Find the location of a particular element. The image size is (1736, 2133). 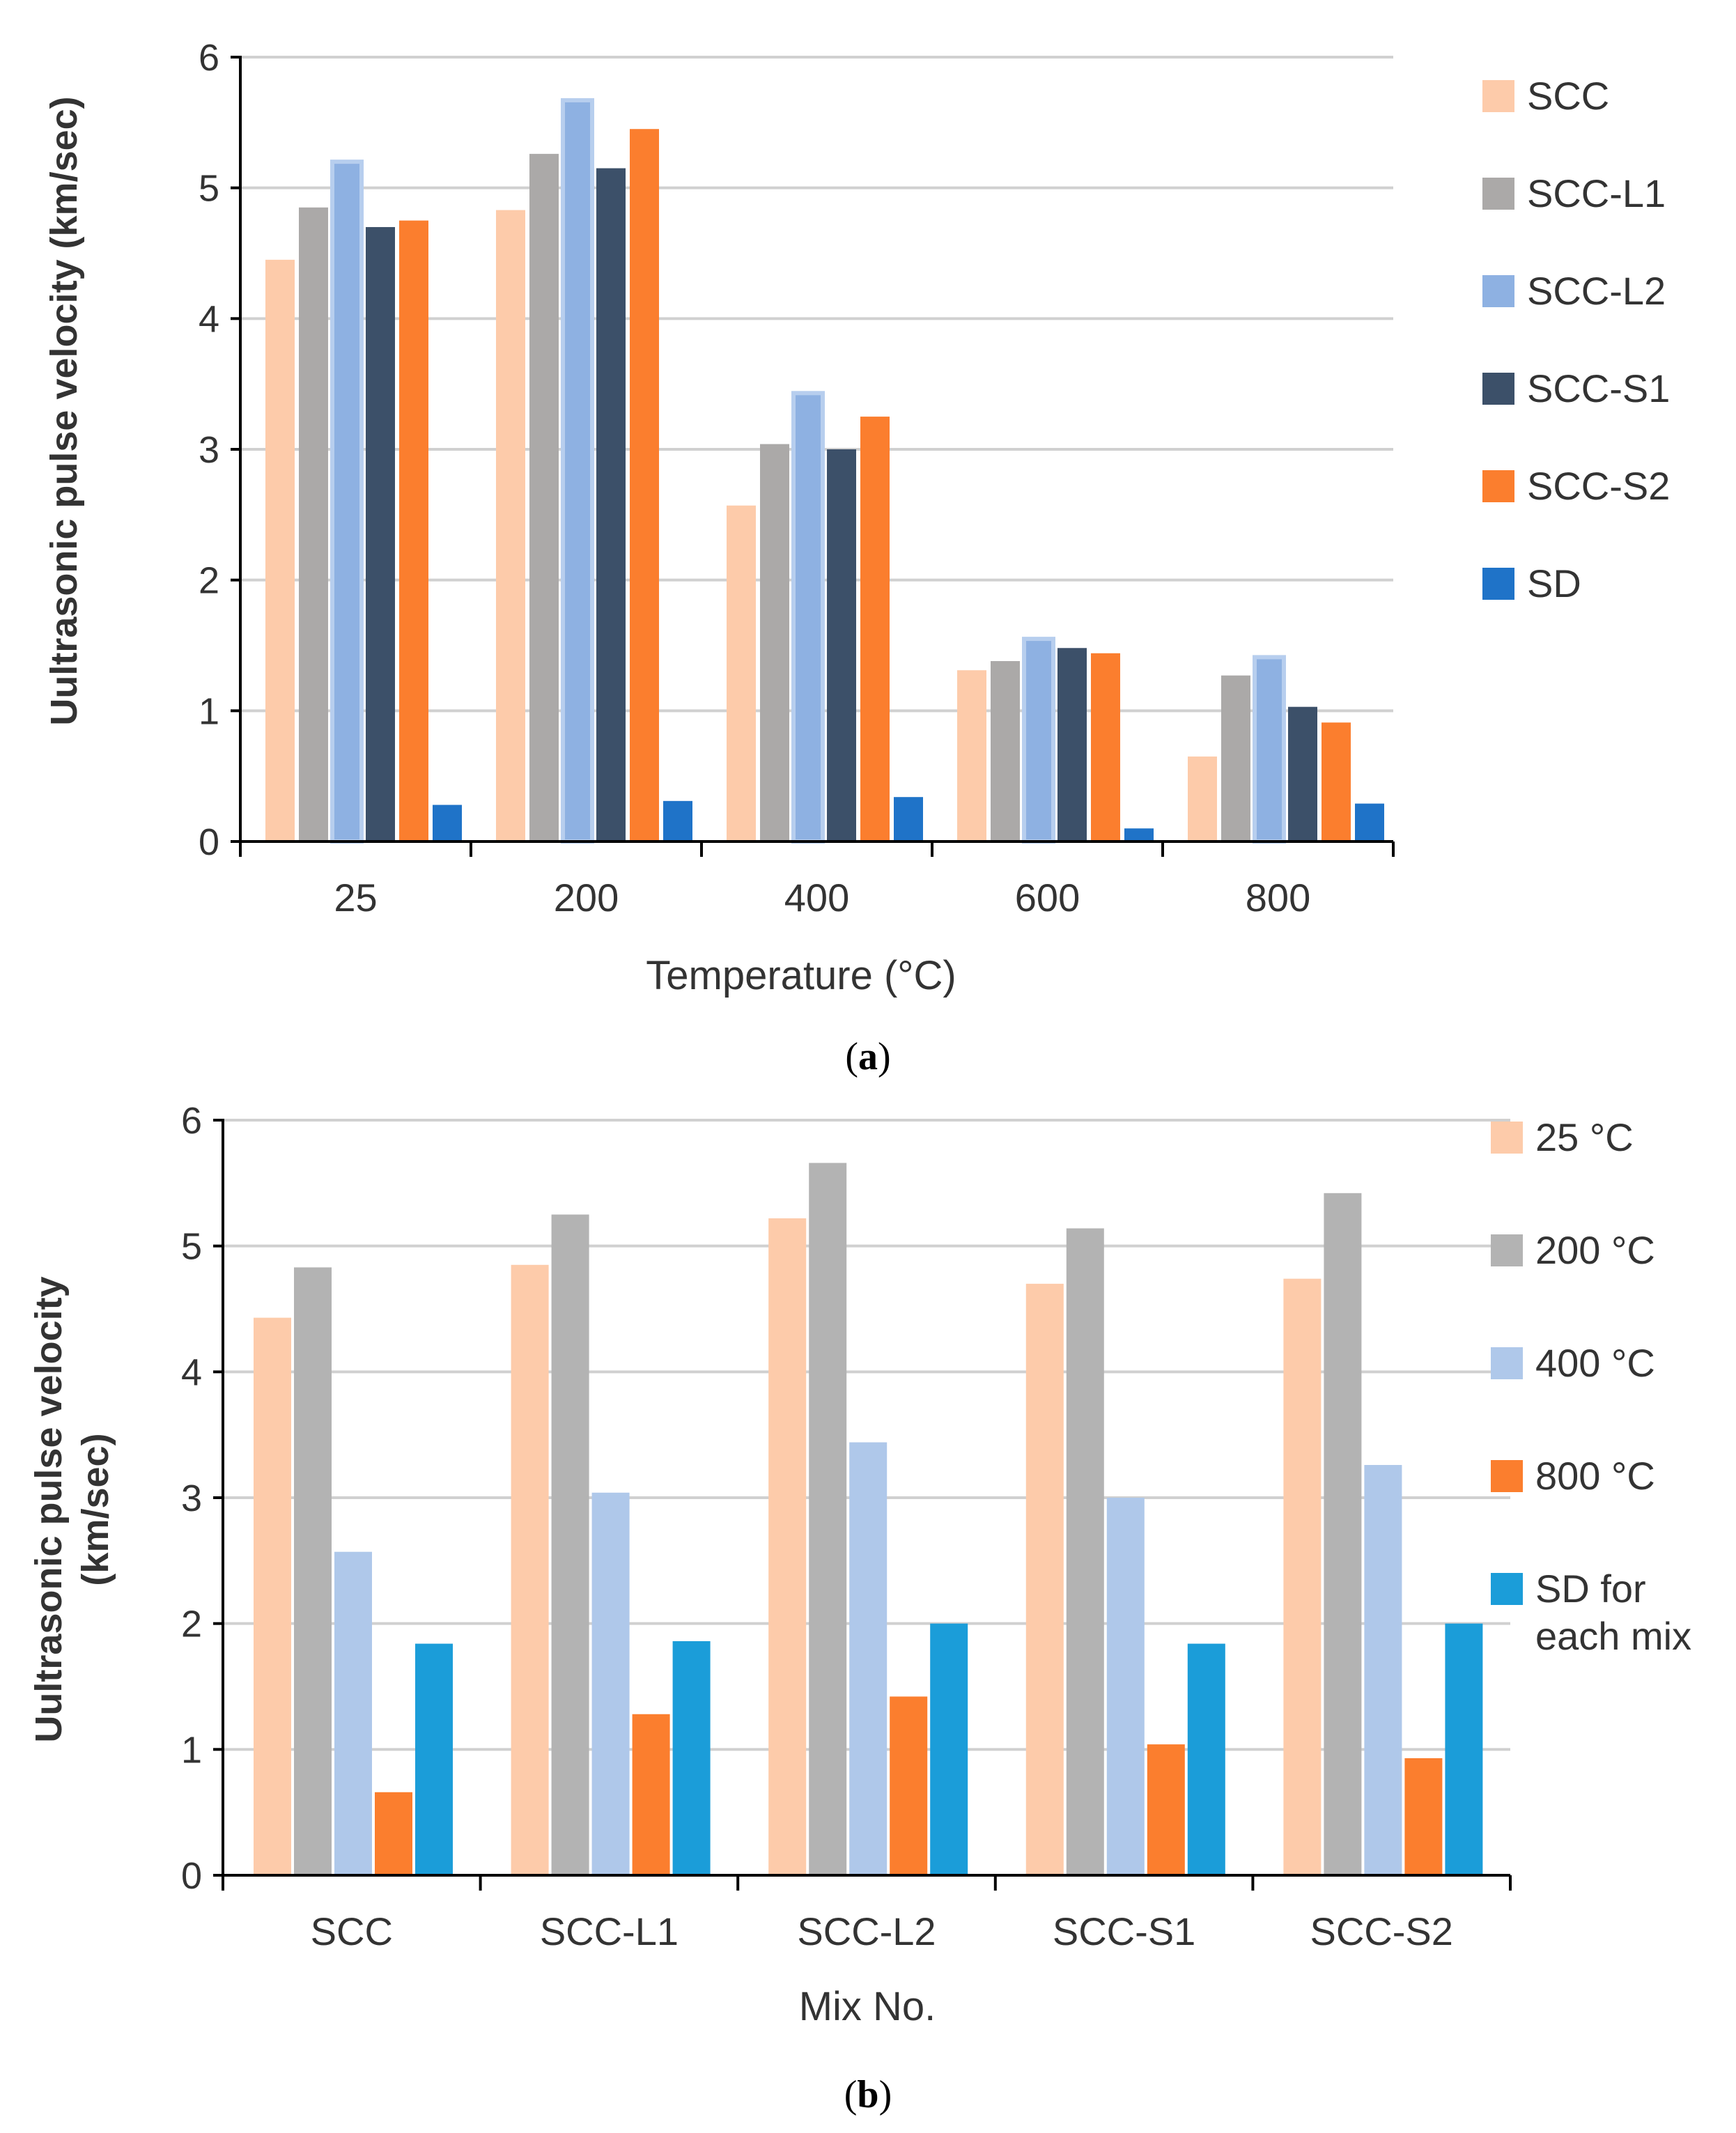

x-tick-label: 200 is located at coordinates (587, 898).